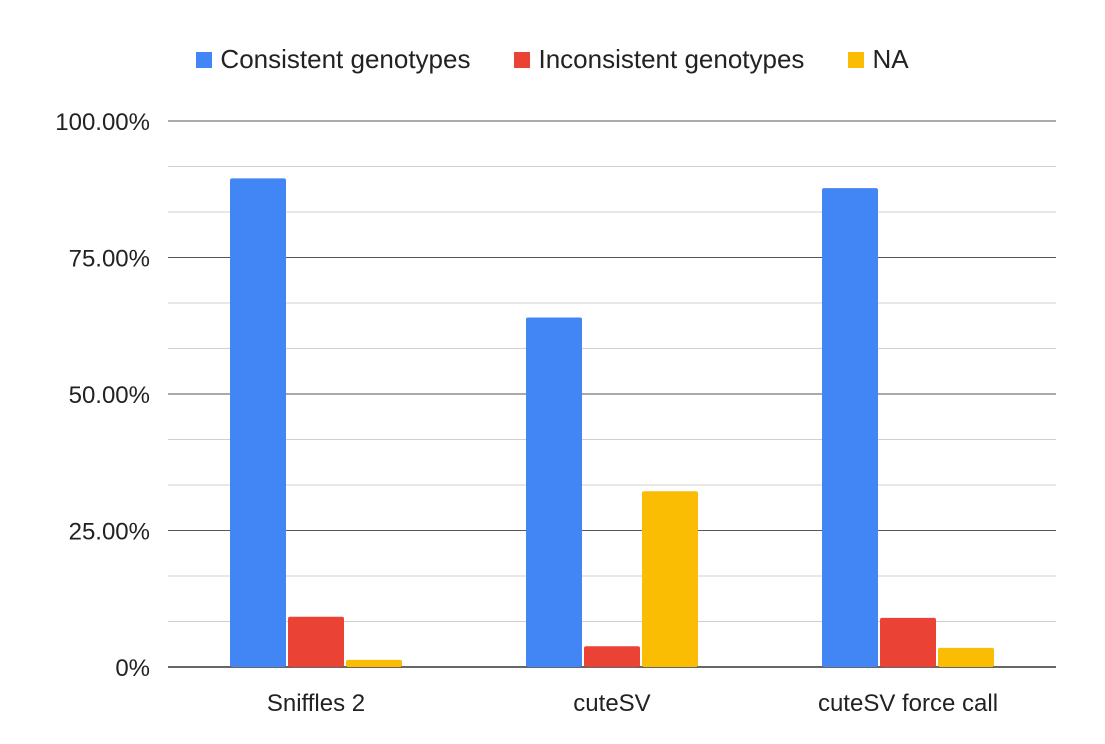 The image size is (1105, 744). I want to click on bar-na-cutesv, so click(670, 579).